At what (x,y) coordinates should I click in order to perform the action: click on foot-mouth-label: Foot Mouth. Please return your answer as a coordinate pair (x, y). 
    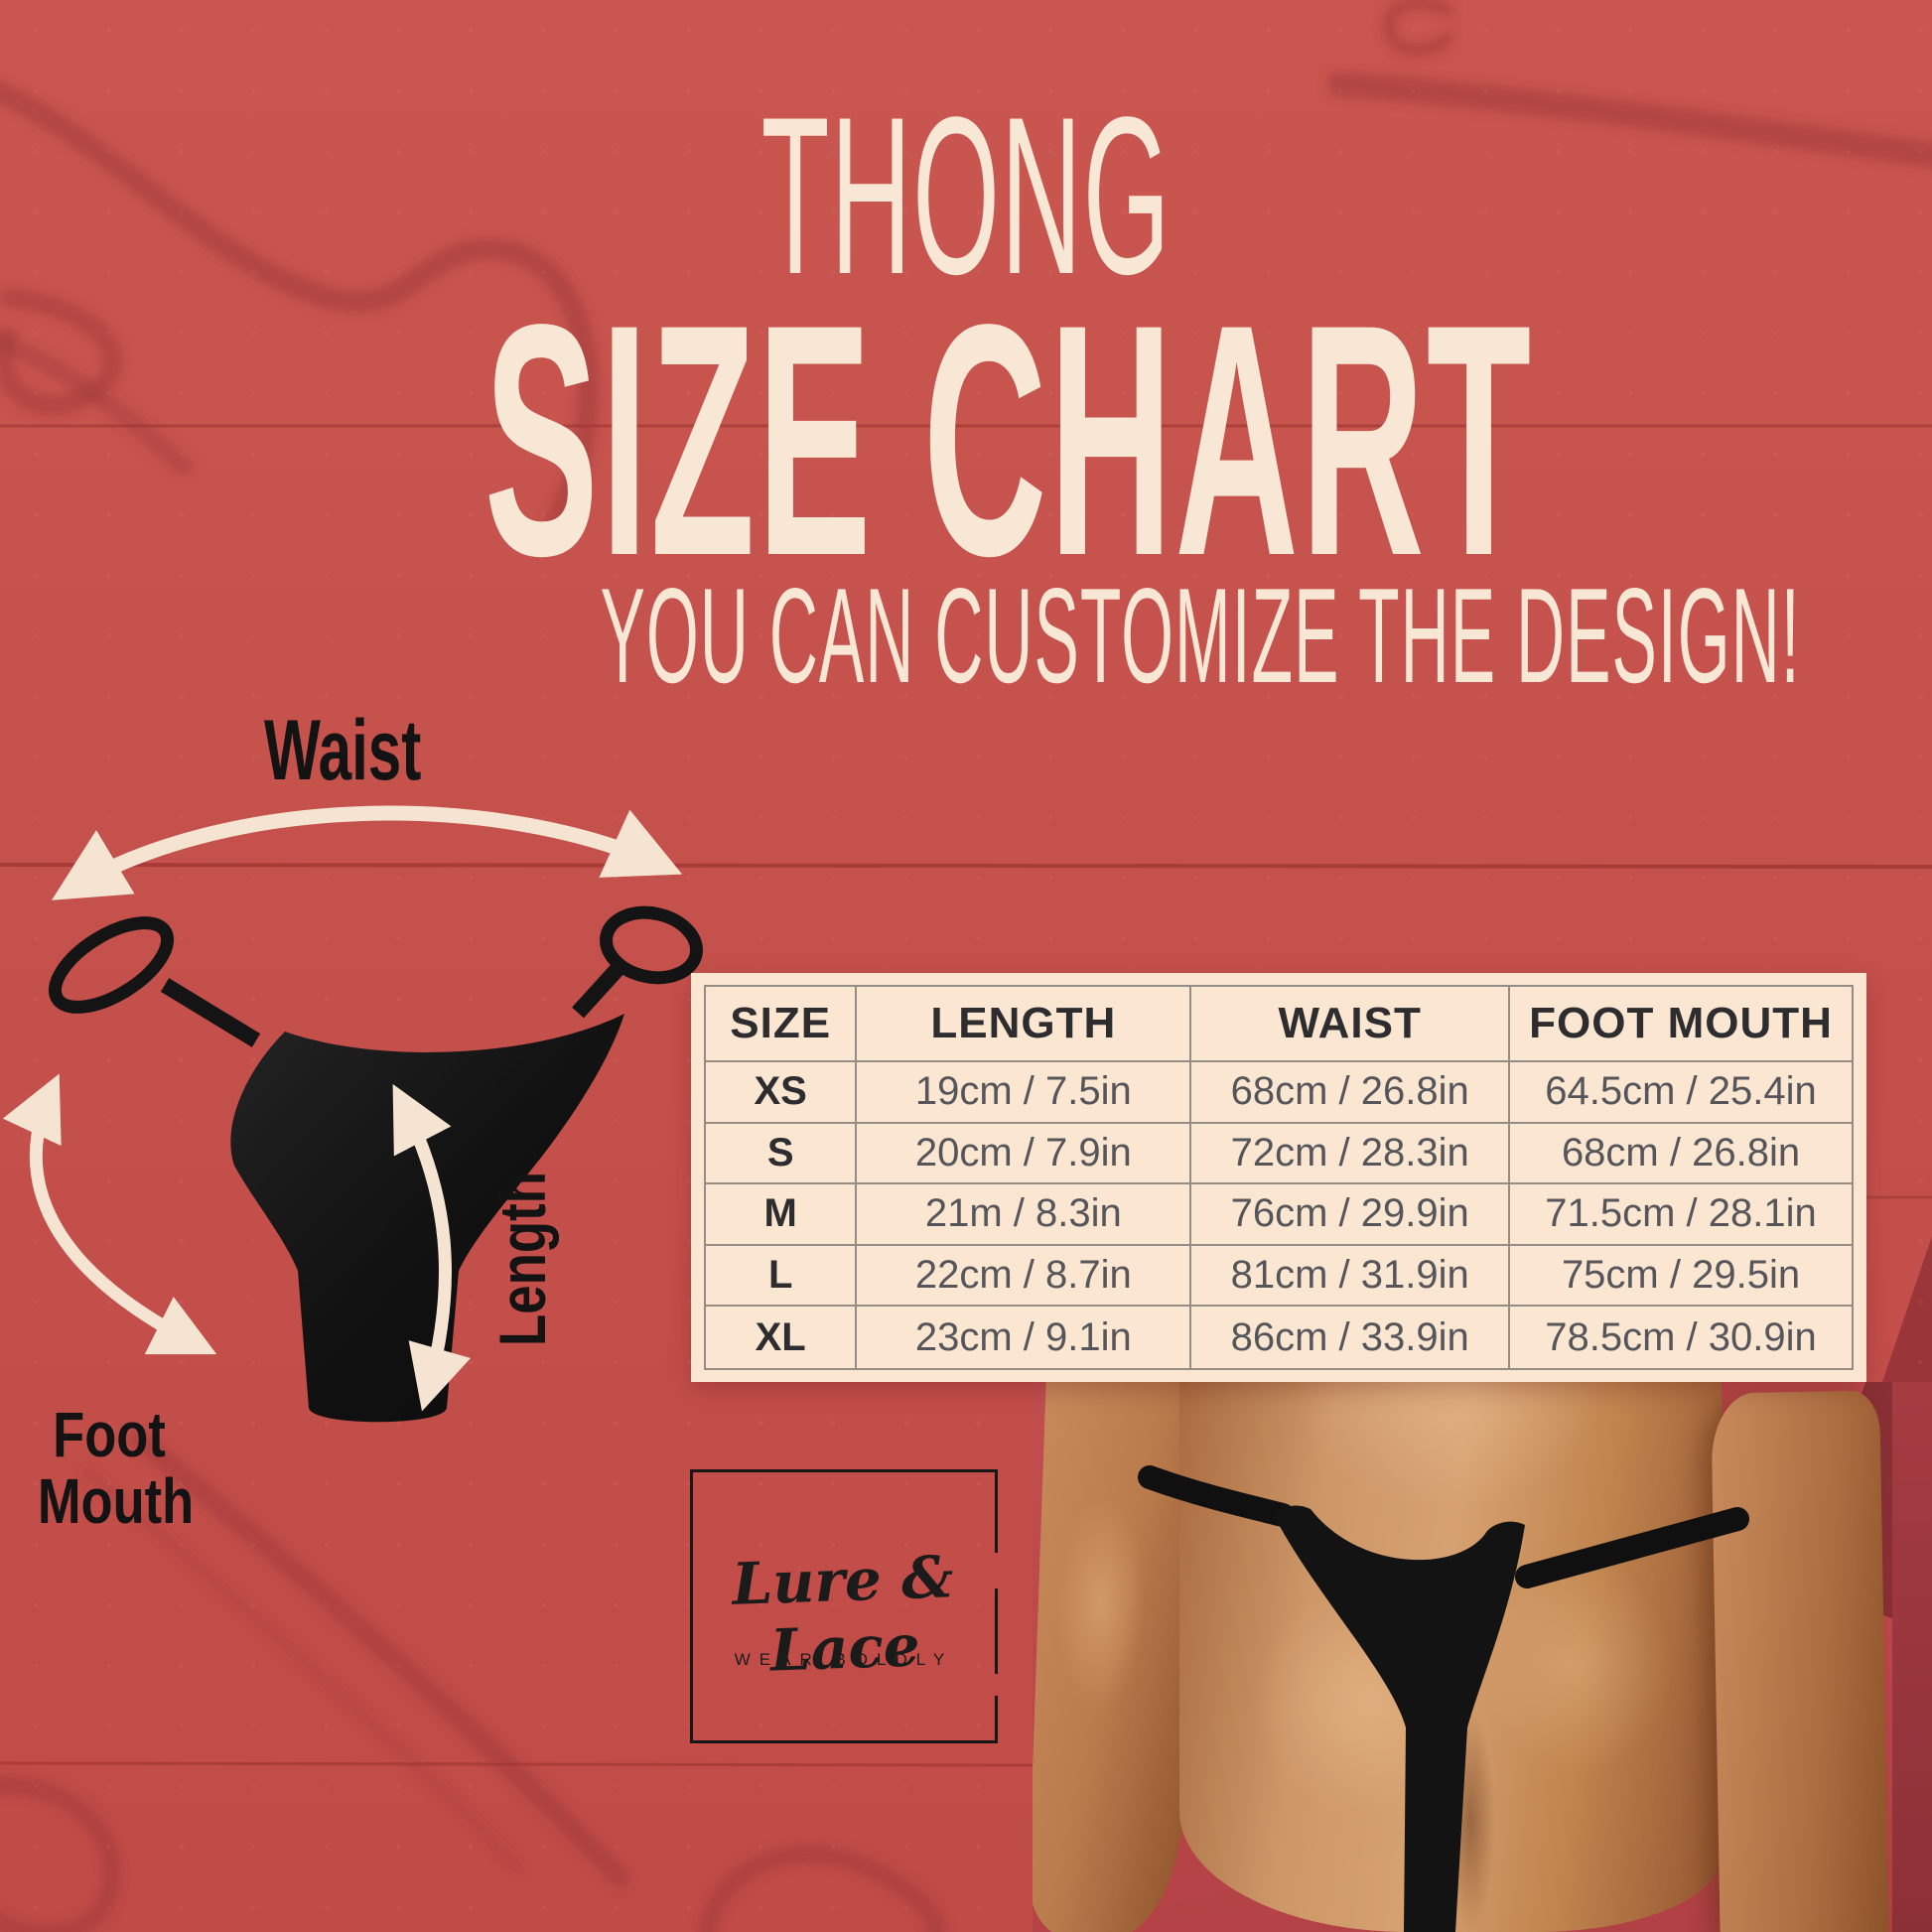
    Looking at the image, I should click on (116, 1468).